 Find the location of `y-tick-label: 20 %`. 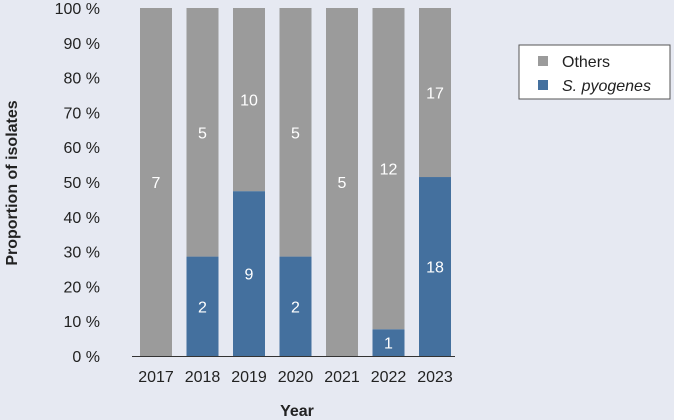

y-tick-label: 20 % is located at coordinates (82, 287).